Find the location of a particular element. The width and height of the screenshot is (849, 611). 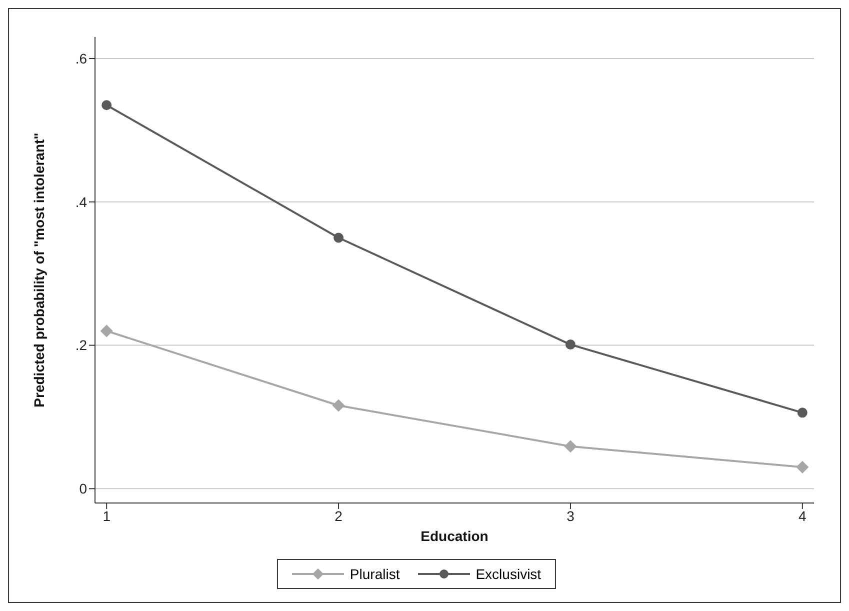

y-axis-title: Predicted probability of "most intolerant" is located at coordinates (38, 270).